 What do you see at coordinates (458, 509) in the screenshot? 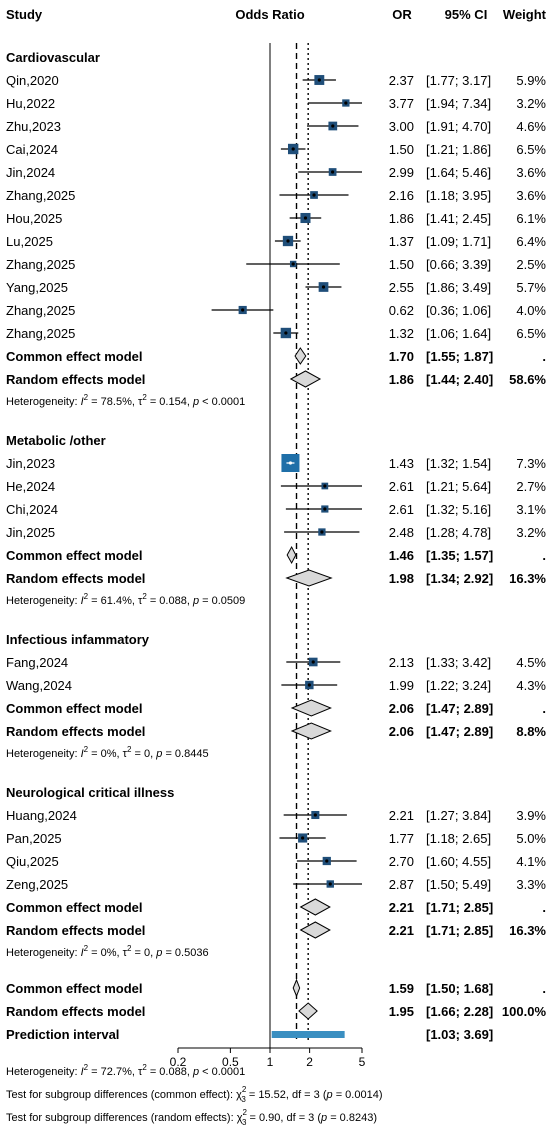
I see `ci-value: [1.32; 5.16]` at bounding box center [458, 509].